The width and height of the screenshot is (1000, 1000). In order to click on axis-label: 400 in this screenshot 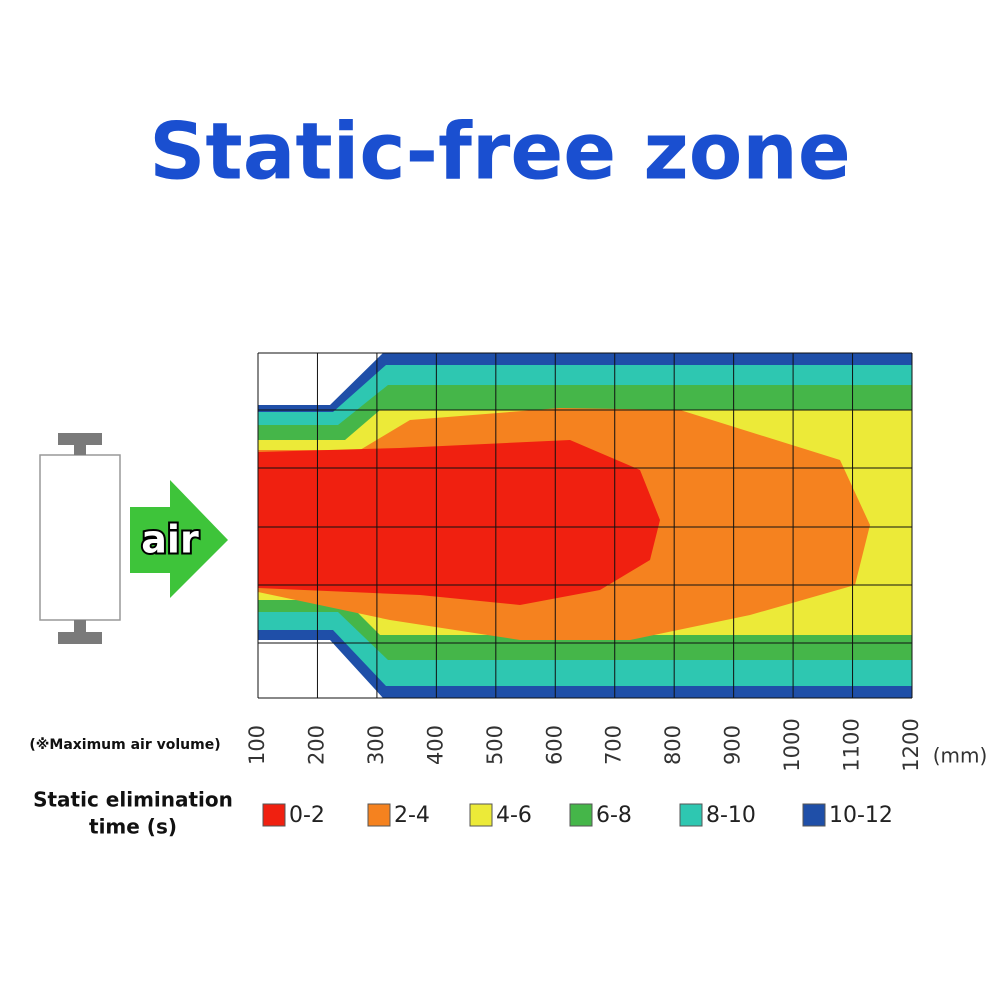, I will do `click(435, 745)`.